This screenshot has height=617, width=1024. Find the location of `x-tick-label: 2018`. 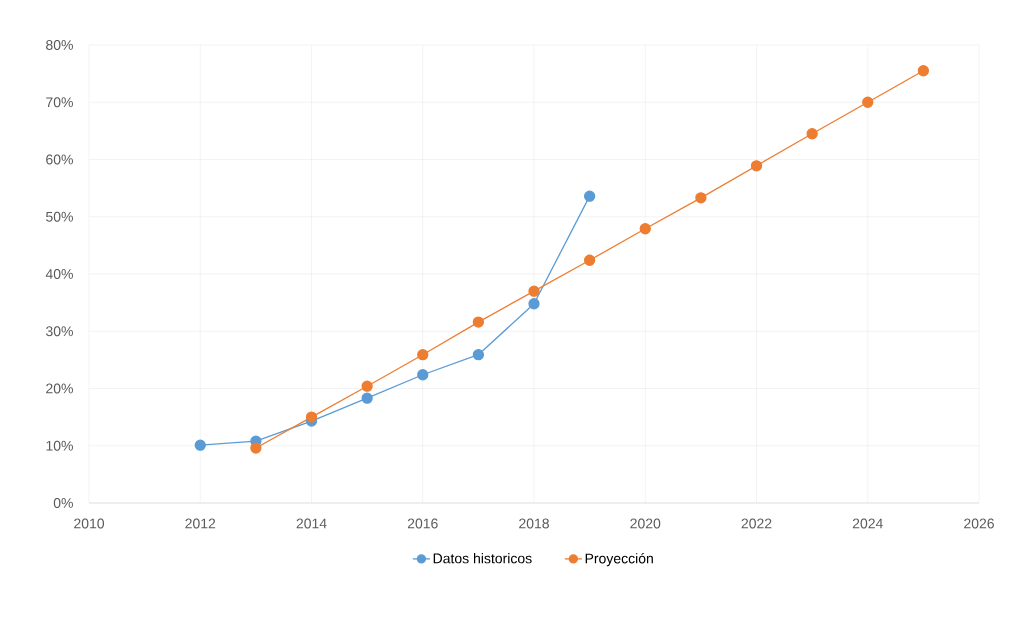

x-tick-label: 2018 is located at coordinates (534, 523).